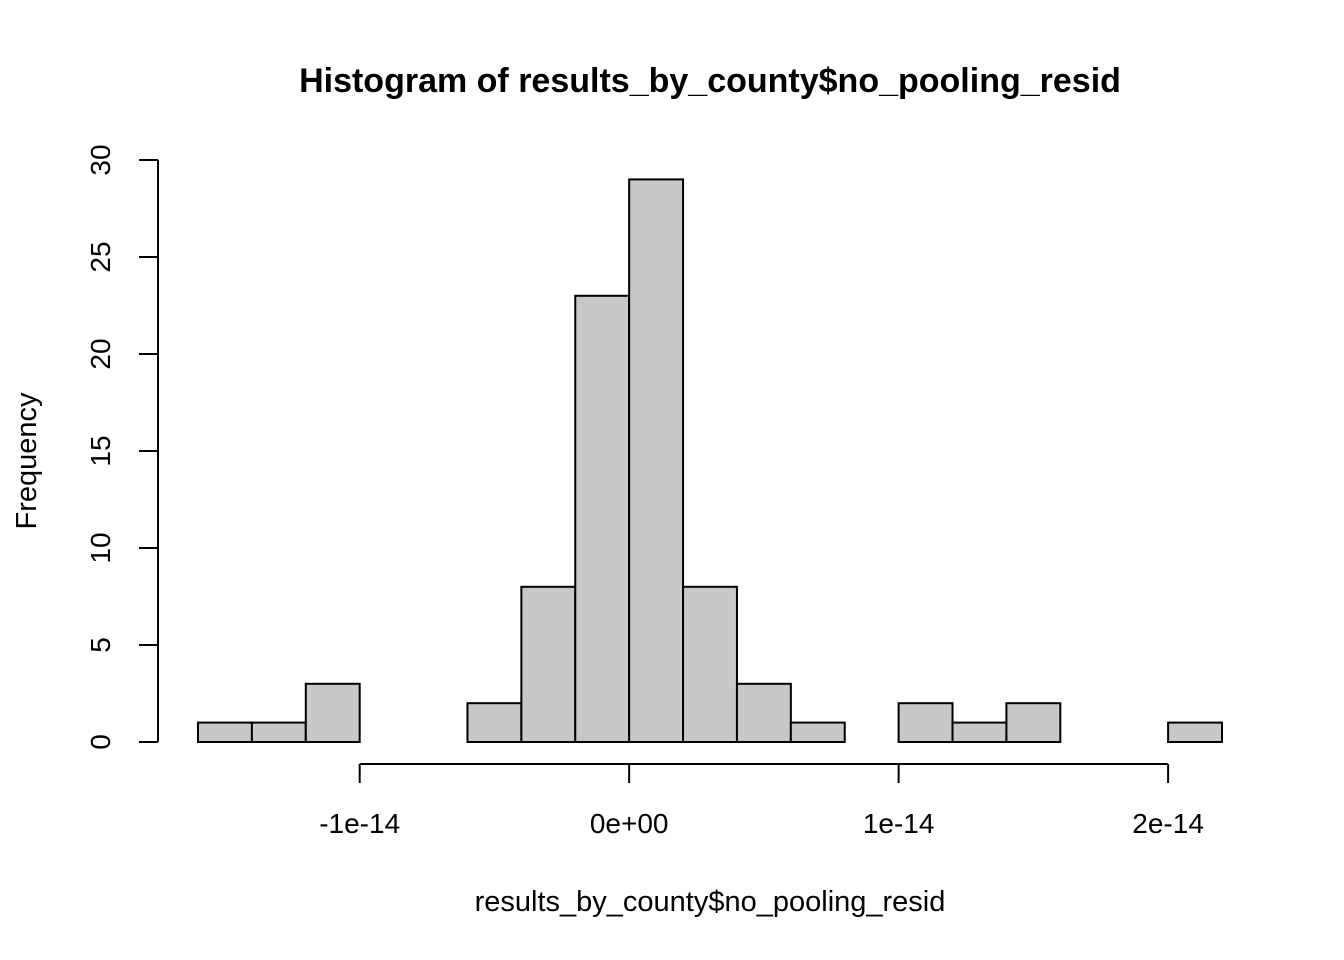  Describe the element at coordinates (359, 823) in the screenshot. I see `x-tick-label: -1e-14` at that location.